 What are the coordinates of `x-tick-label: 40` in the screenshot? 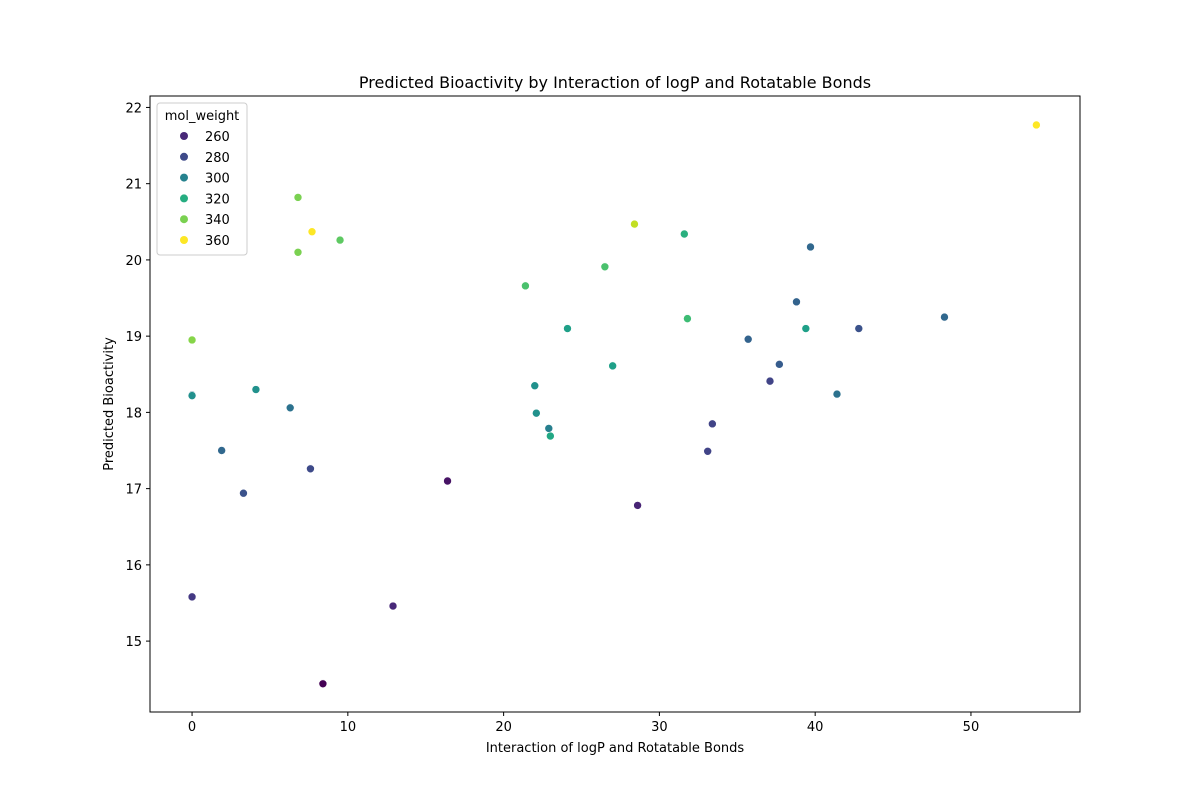 It's located at (815, 727).